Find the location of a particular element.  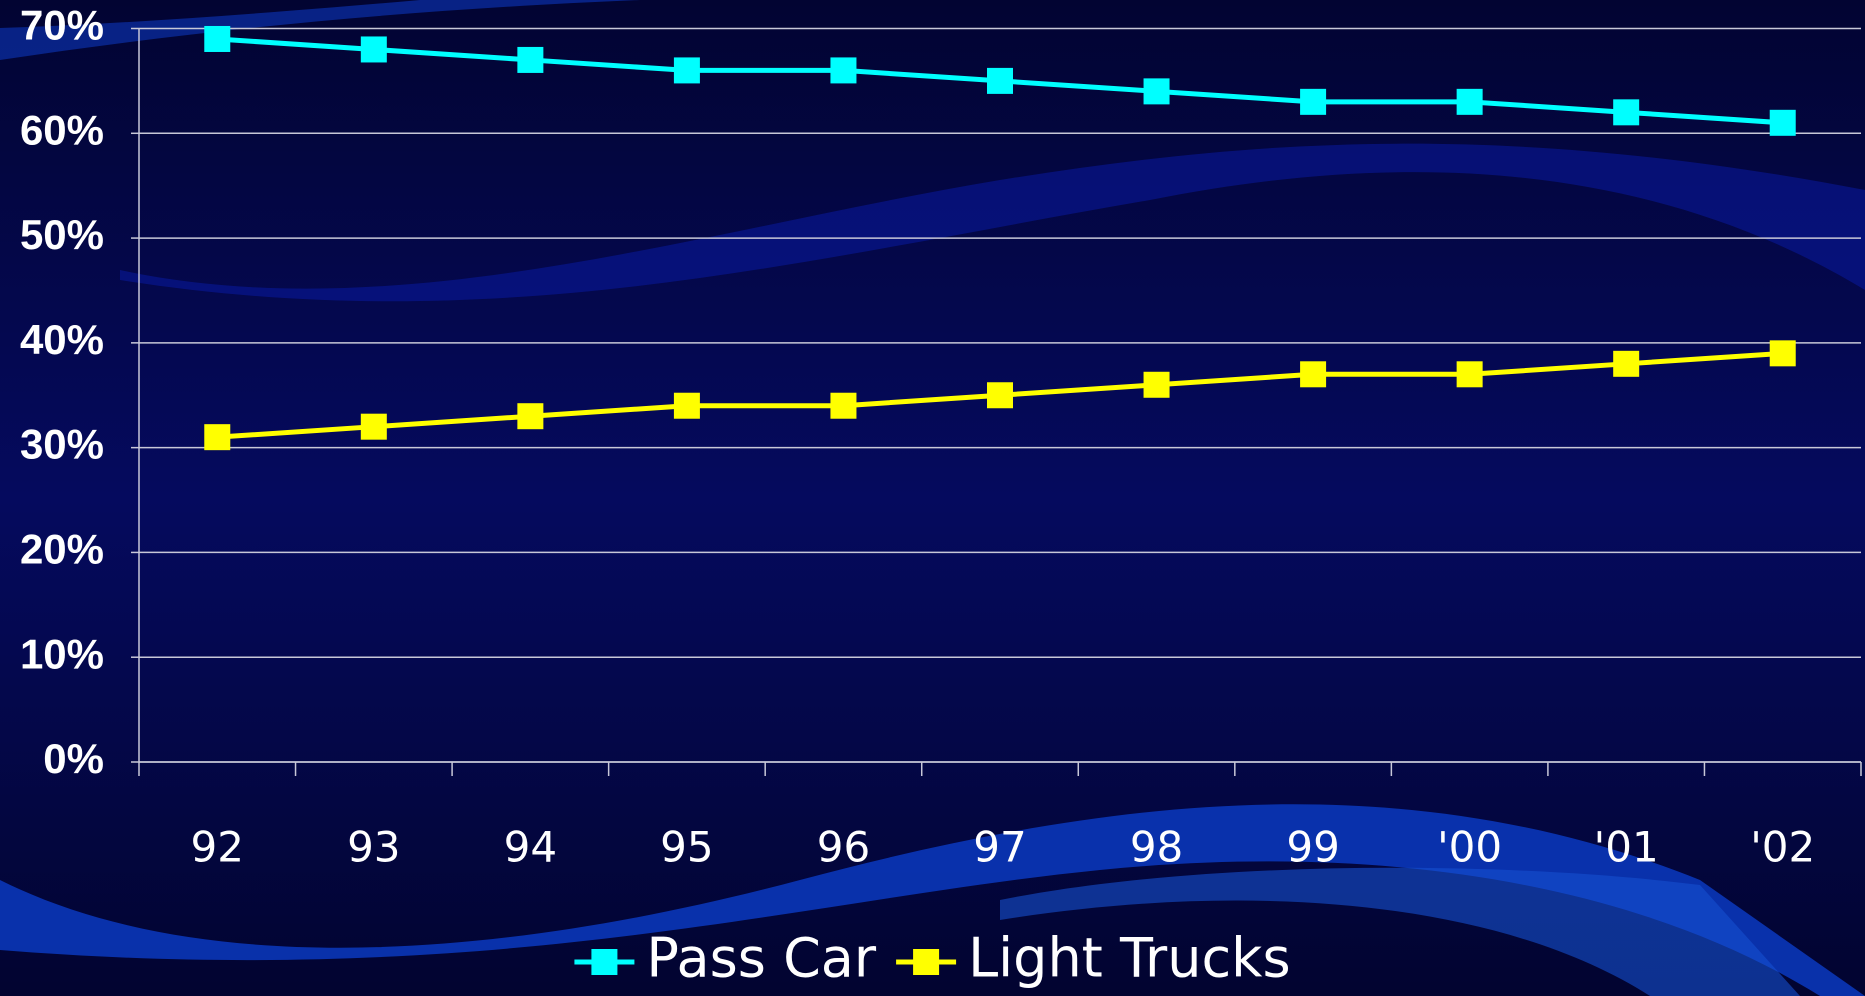

y-tick-label: 70% is located at coordinates (62, 25).